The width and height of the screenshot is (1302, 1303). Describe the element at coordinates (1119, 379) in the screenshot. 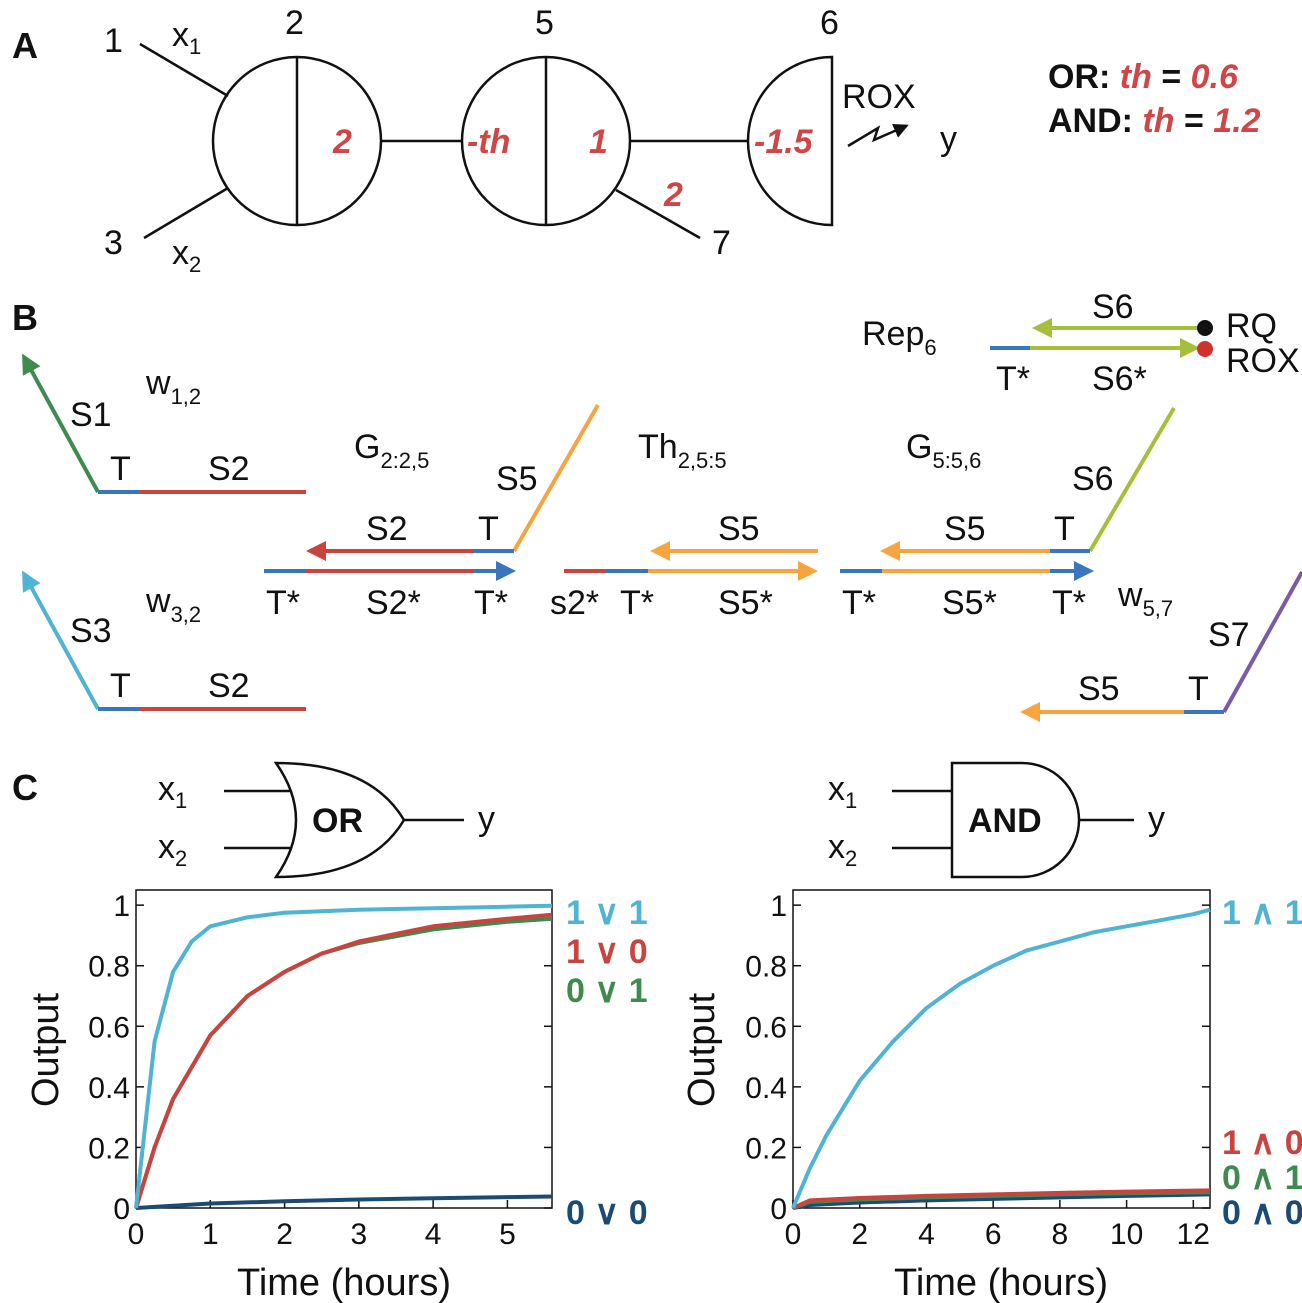

I see `rep6-s6star-label: S6*` at that location.